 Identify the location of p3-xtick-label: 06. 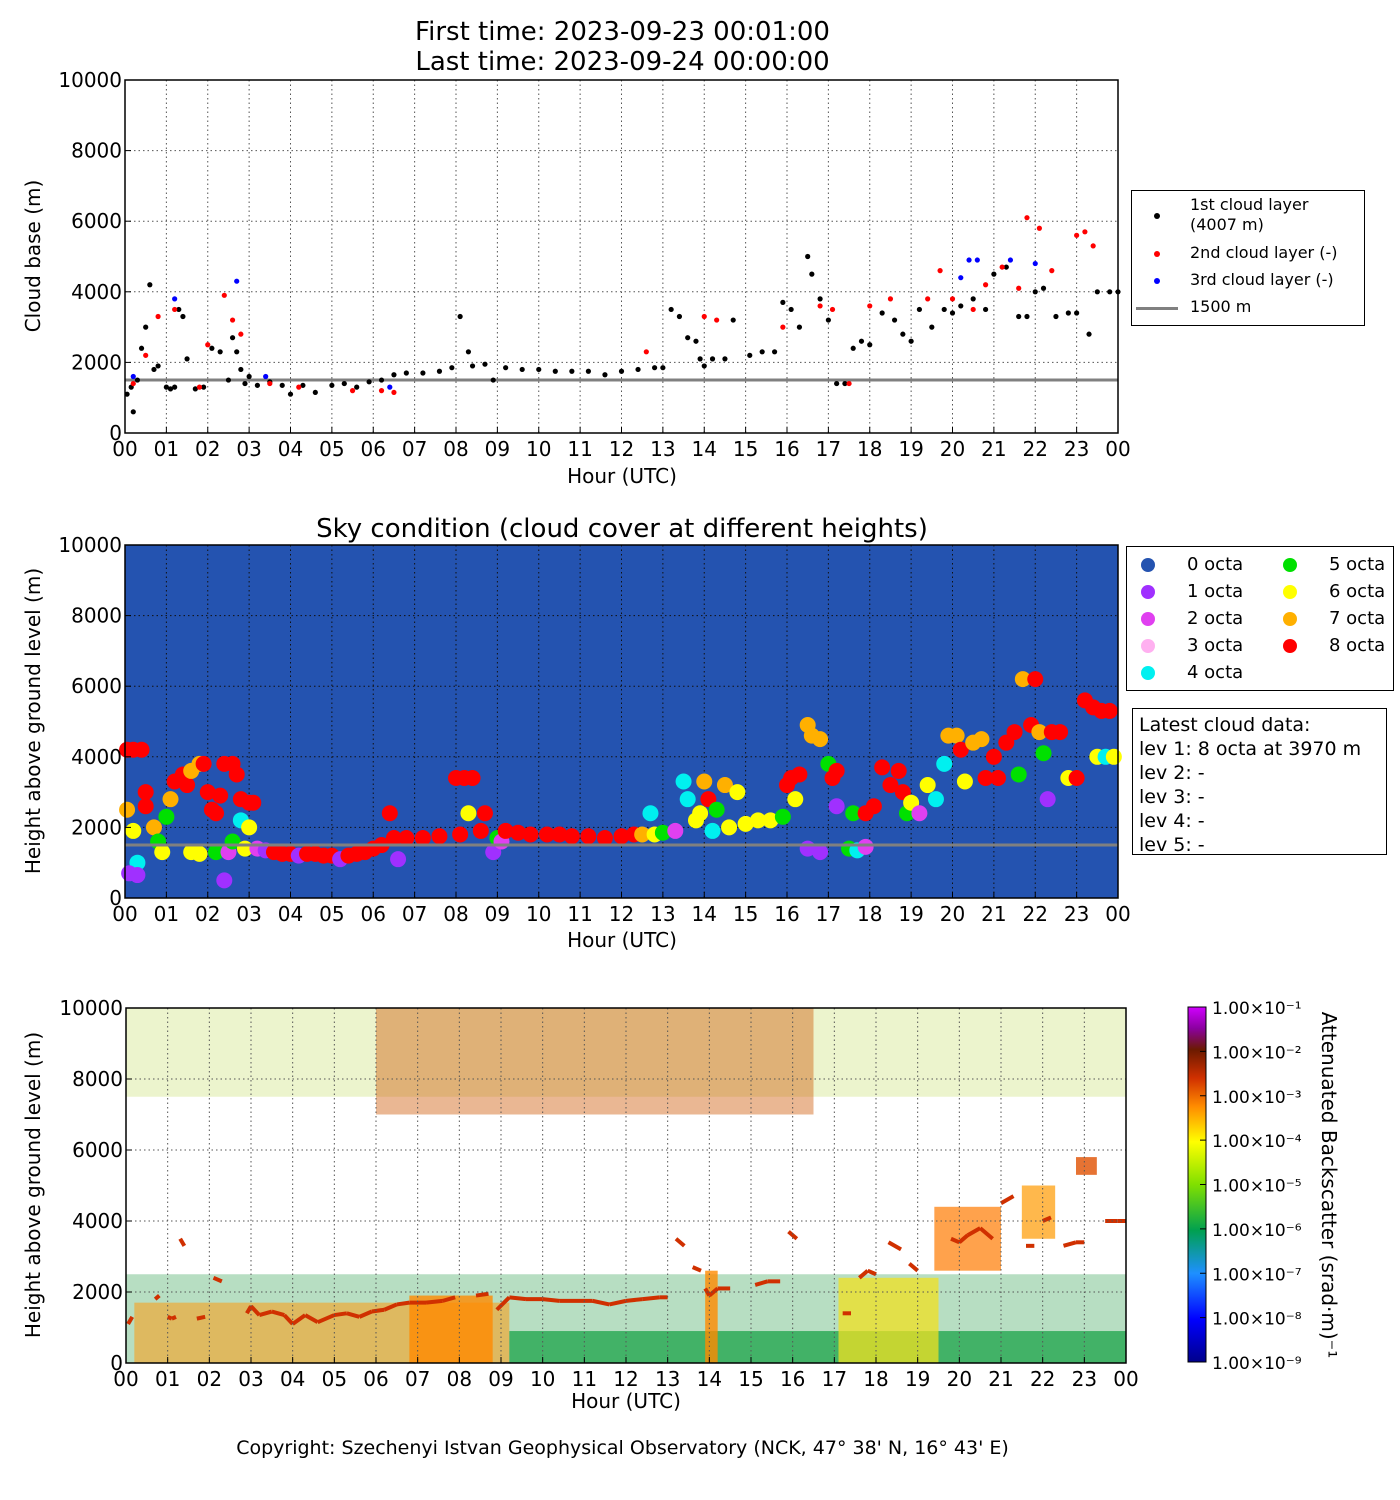
(375, 1379).